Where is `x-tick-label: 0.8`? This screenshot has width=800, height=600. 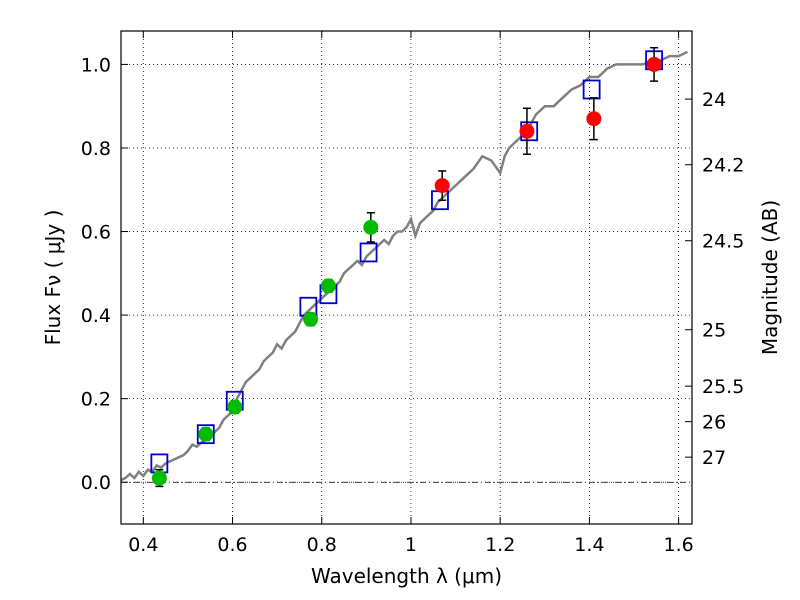
x-tick-label: 0.8 is located at coordinates (322, 545).